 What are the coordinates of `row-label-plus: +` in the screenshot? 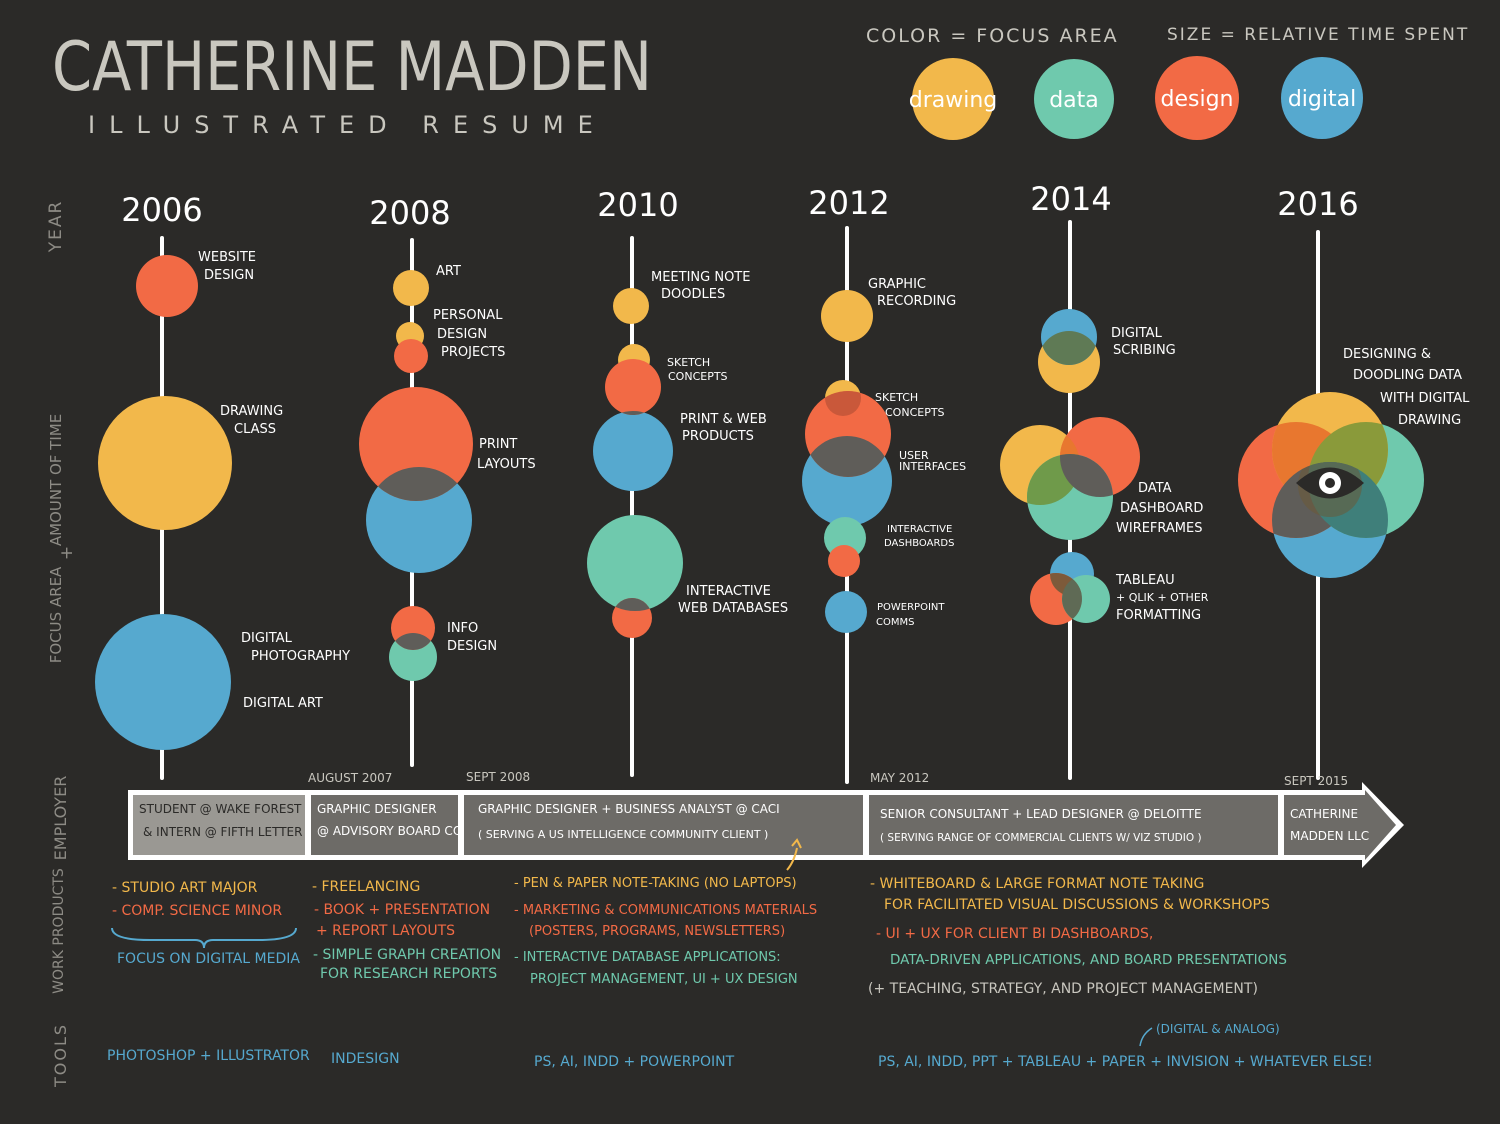 It's located at (67, 553).